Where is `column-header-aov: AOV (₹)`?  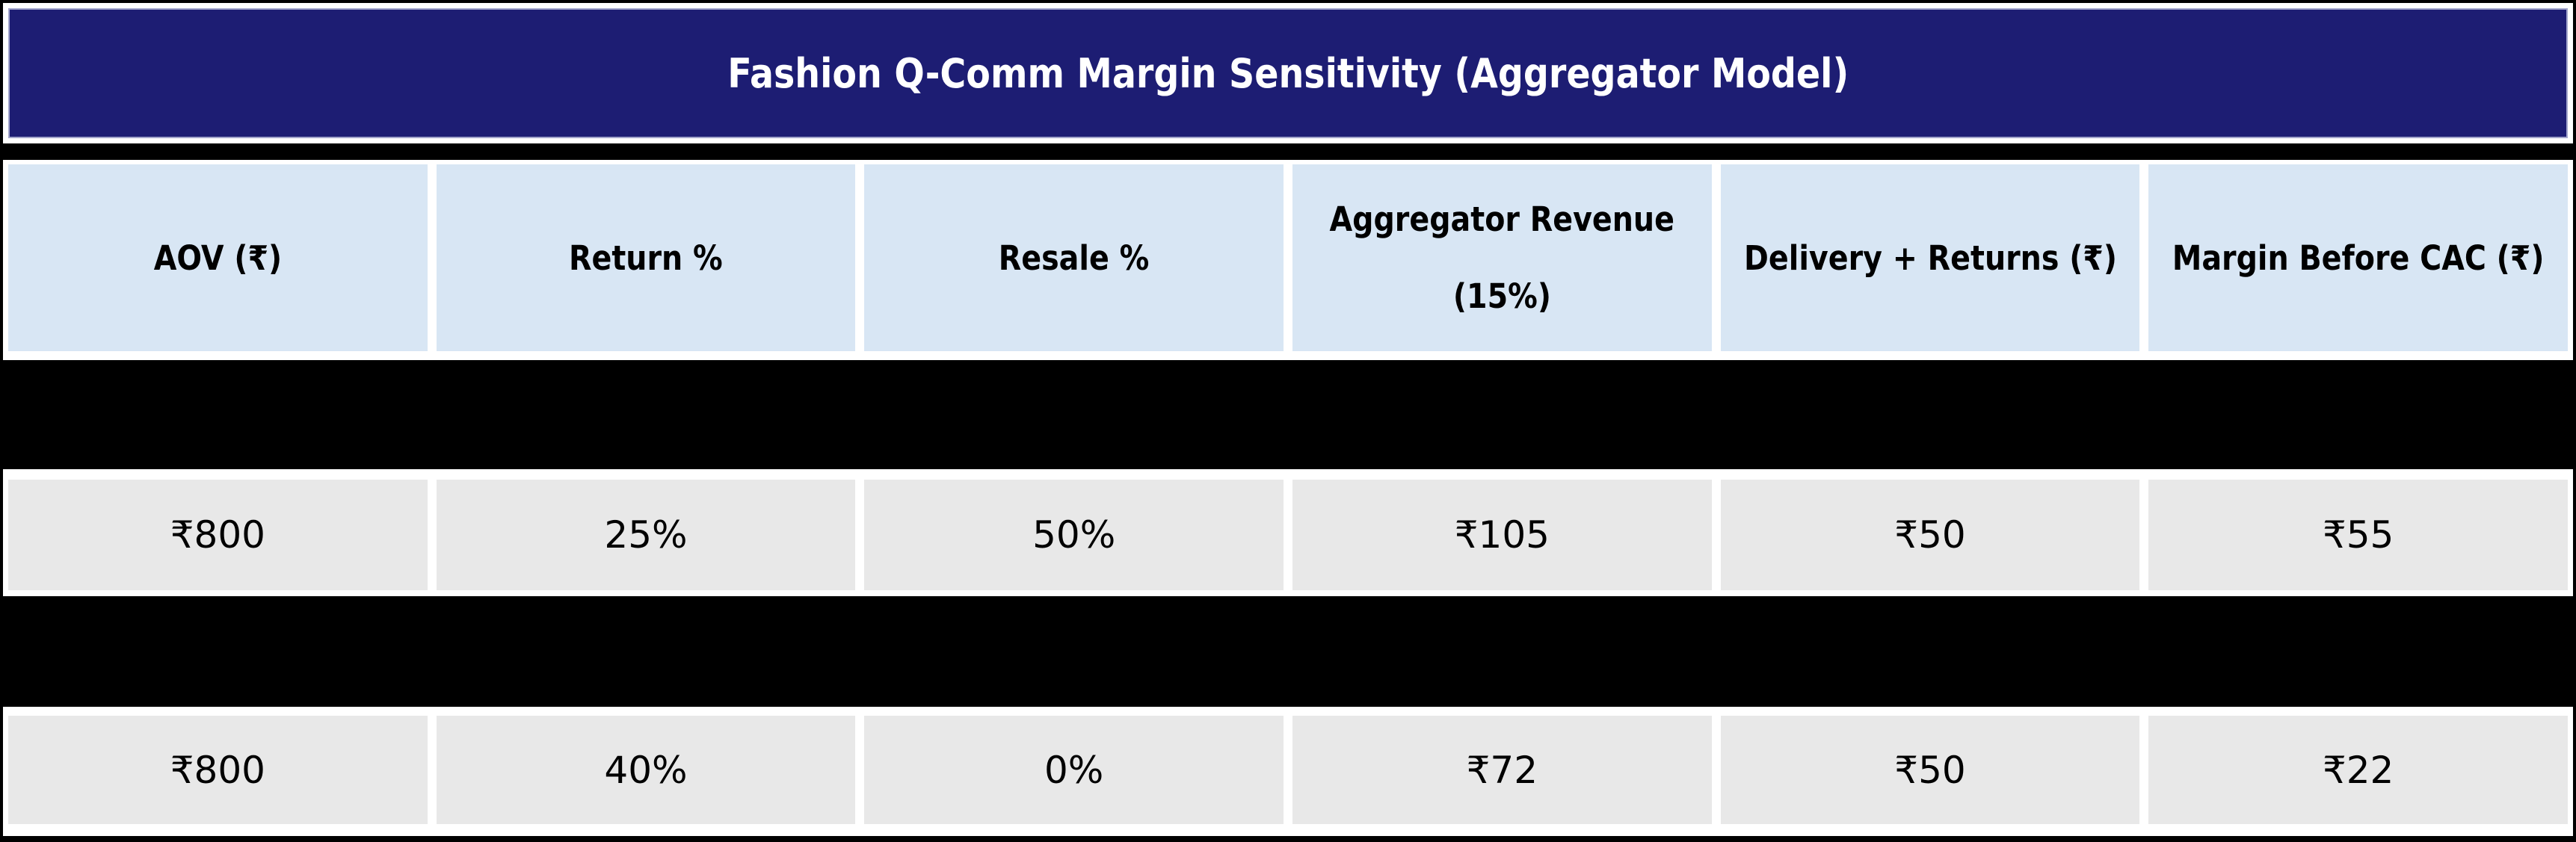
column-header-aov: AOV (₹) is located at coordinates (218, 257).